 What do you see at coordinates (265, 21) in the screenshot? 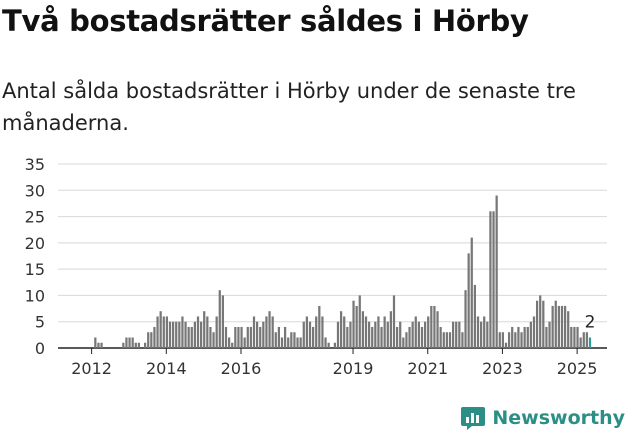
I see `chart-title: Två bostadsrätter såldes i Hörby` at bounding box center [265, 21].